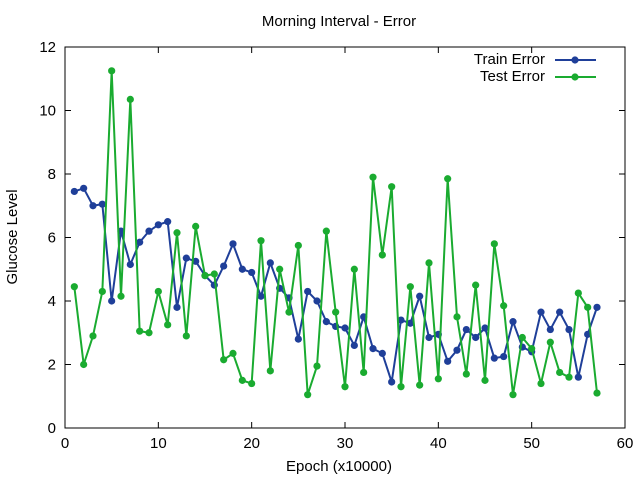 Image resolution: width=640 pixels, height=480 pixels. I want to click on y-tick-label-3: 6, so click(52, 238).